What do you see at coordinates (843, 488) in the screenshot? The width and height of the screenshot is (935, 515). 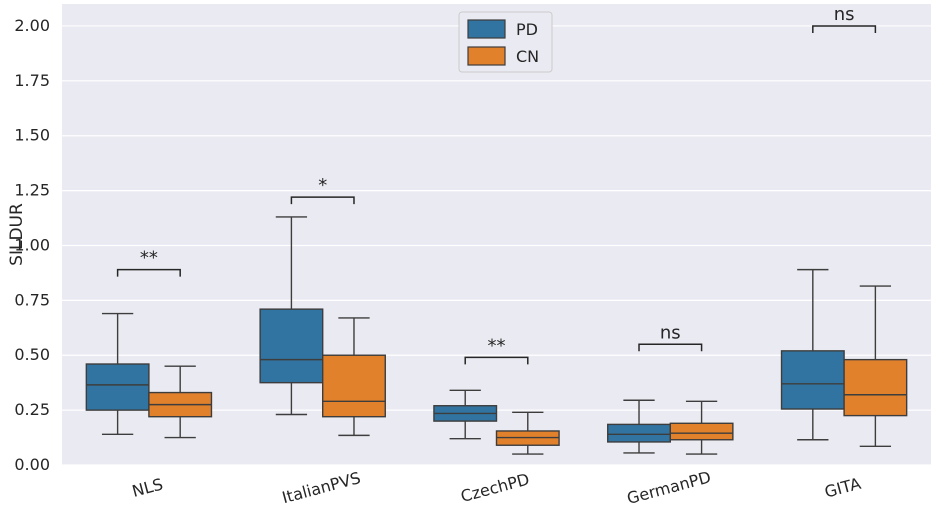 I see `x-tick-label-gita: GITA` at bounding box center [843, 488].